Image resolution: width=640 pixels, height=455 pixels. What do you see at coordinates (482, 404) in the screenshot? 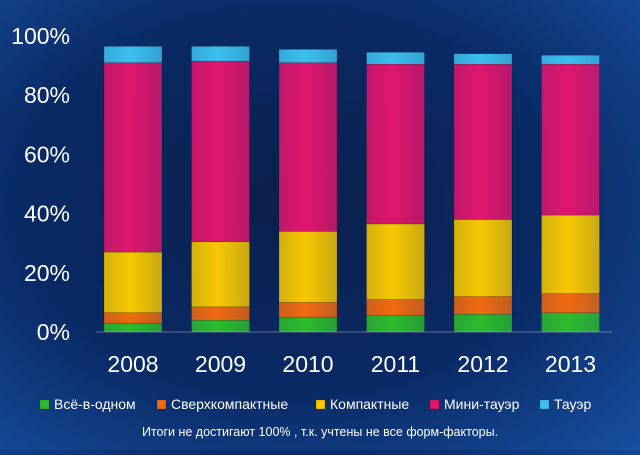
I see `legend-label-mini_tower: Мини-тауэр` at bounding box center [482, 404].